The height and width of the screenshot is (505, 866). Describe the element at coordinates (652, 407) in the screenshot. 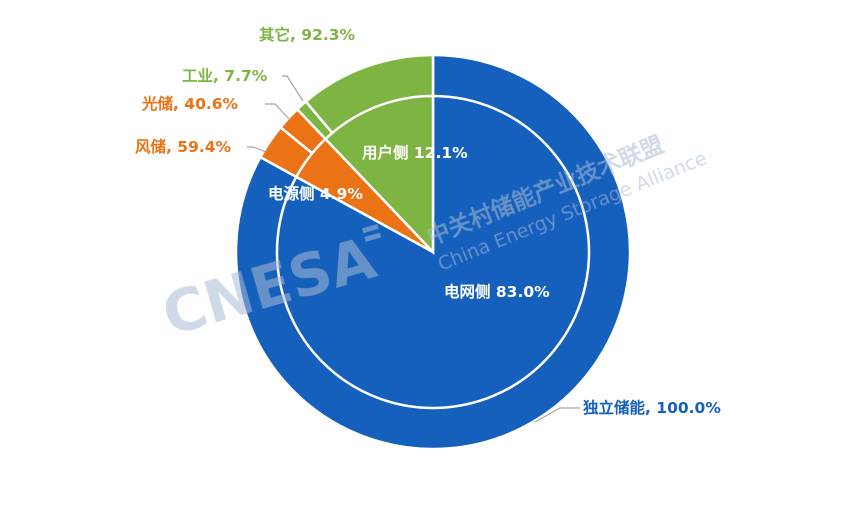

I see `outer-label-independent: 独立储能, 100.0%` at that location.